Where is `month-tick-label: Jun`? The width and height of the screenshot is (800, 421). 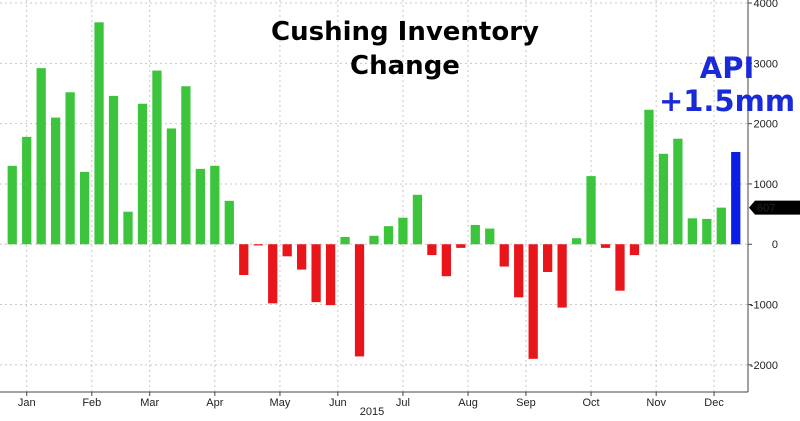
month-tick-label: Jun is located at coordinates (338, 403).